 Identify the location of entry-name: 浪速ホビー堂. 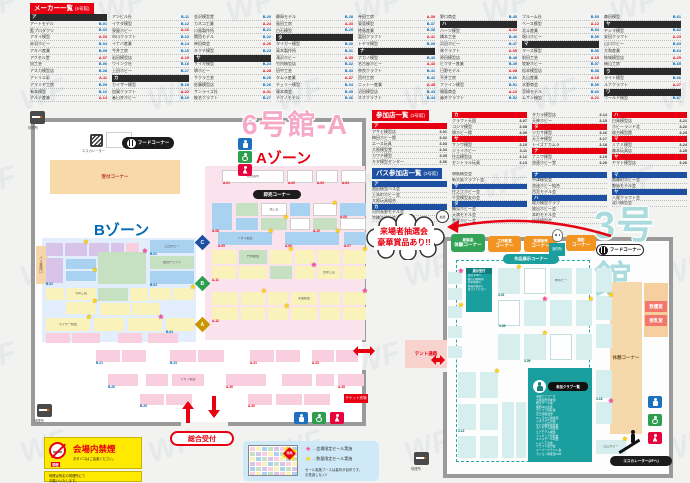
(544, 162).